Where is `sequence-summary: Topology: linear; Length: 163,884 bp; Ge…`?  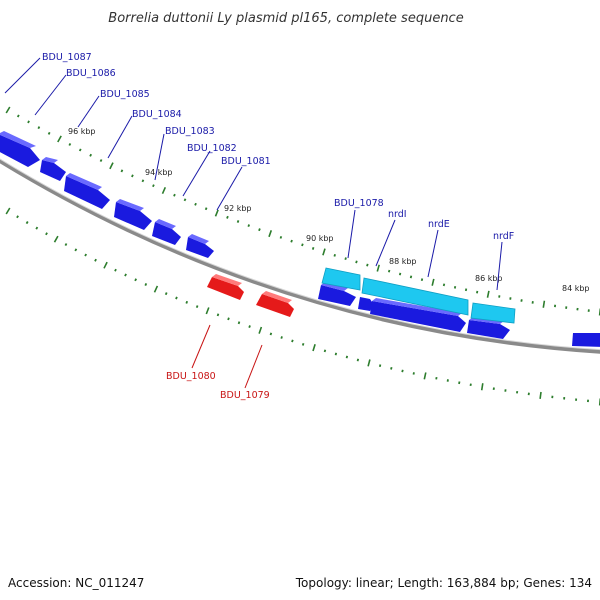
sequence-summary: Topology: linear; Length: 163,884 bp; Ge… is located at coordinates (443, 583).